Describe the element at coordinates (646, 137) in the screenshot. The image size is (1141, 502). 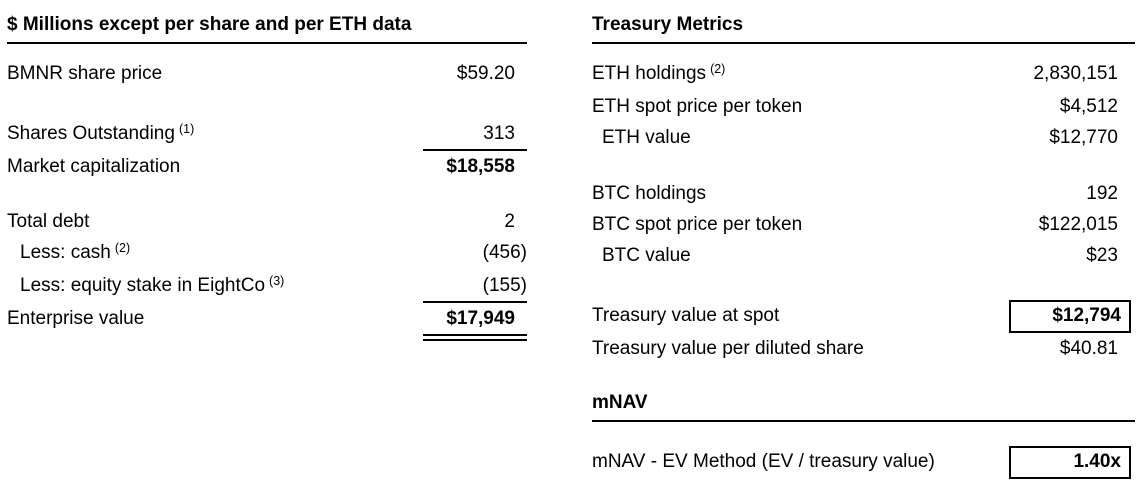
I see `row-label: ETH value` at that location.